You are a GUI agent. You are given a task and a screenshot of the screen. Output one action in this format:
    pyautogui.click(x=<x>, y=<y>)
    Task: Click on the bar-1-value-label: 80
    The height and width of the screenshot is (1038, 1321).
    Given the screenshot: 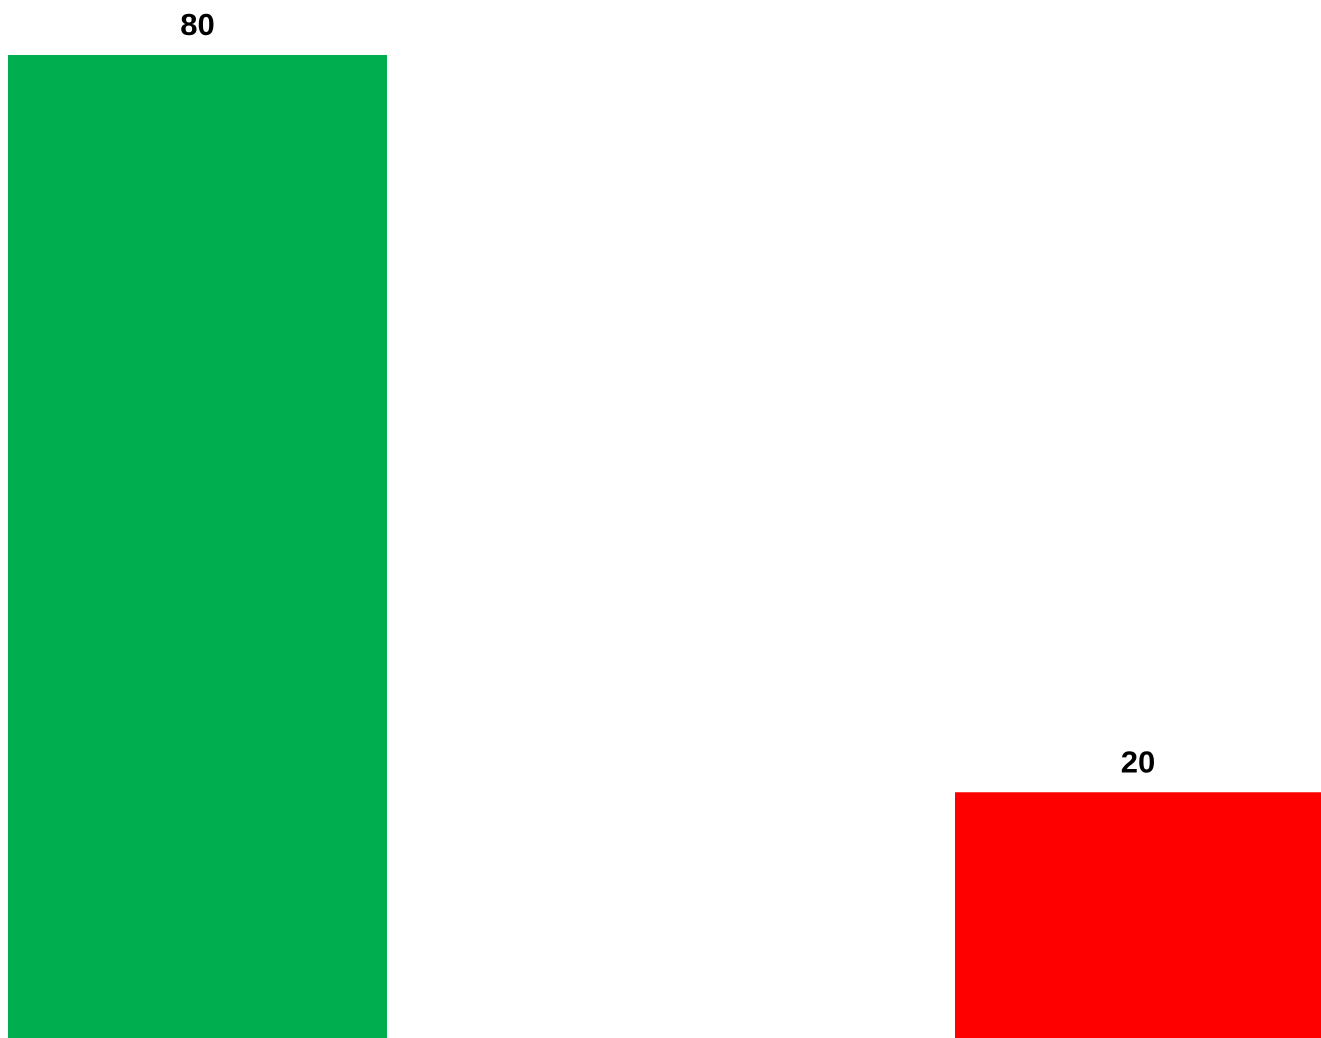 What is the action you would take?
    pyautogui.click(x=197, y=24)
    